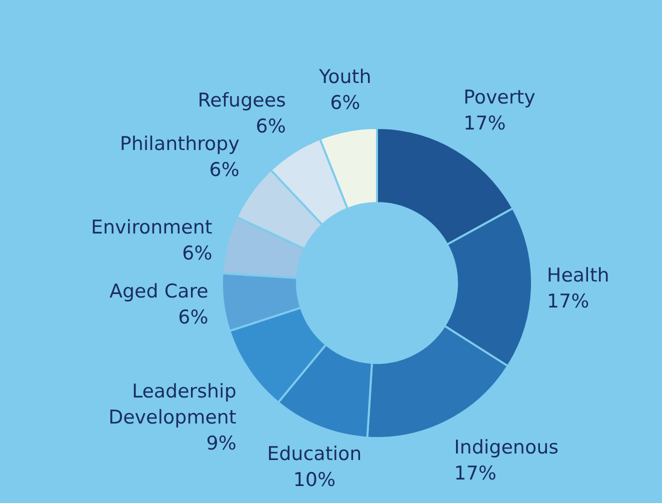 The height and width of the screenshot is (503, 662). Describe the element at coordinates (242, 100) in the screenshot. I see `slice-label: Refugees` at that location.